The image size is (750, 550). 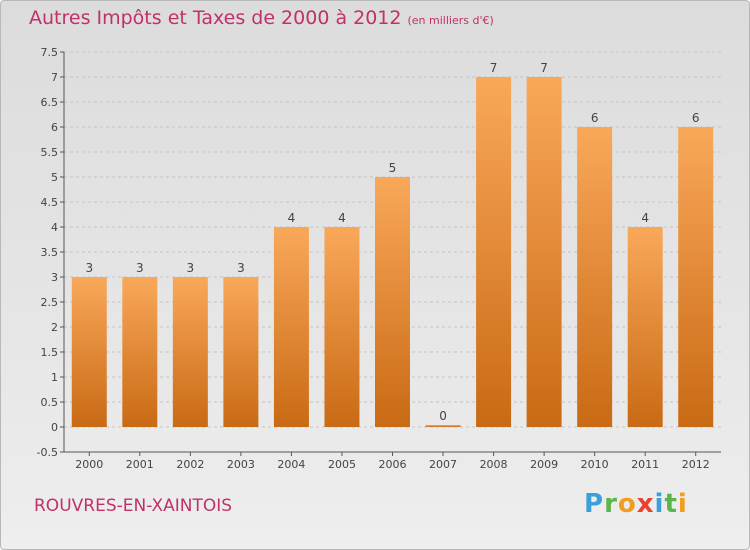 What do you see at coordinates (494, 464) in the screenshot?
I see `x-tick-label: 2008` at bounding box center [494, 464].